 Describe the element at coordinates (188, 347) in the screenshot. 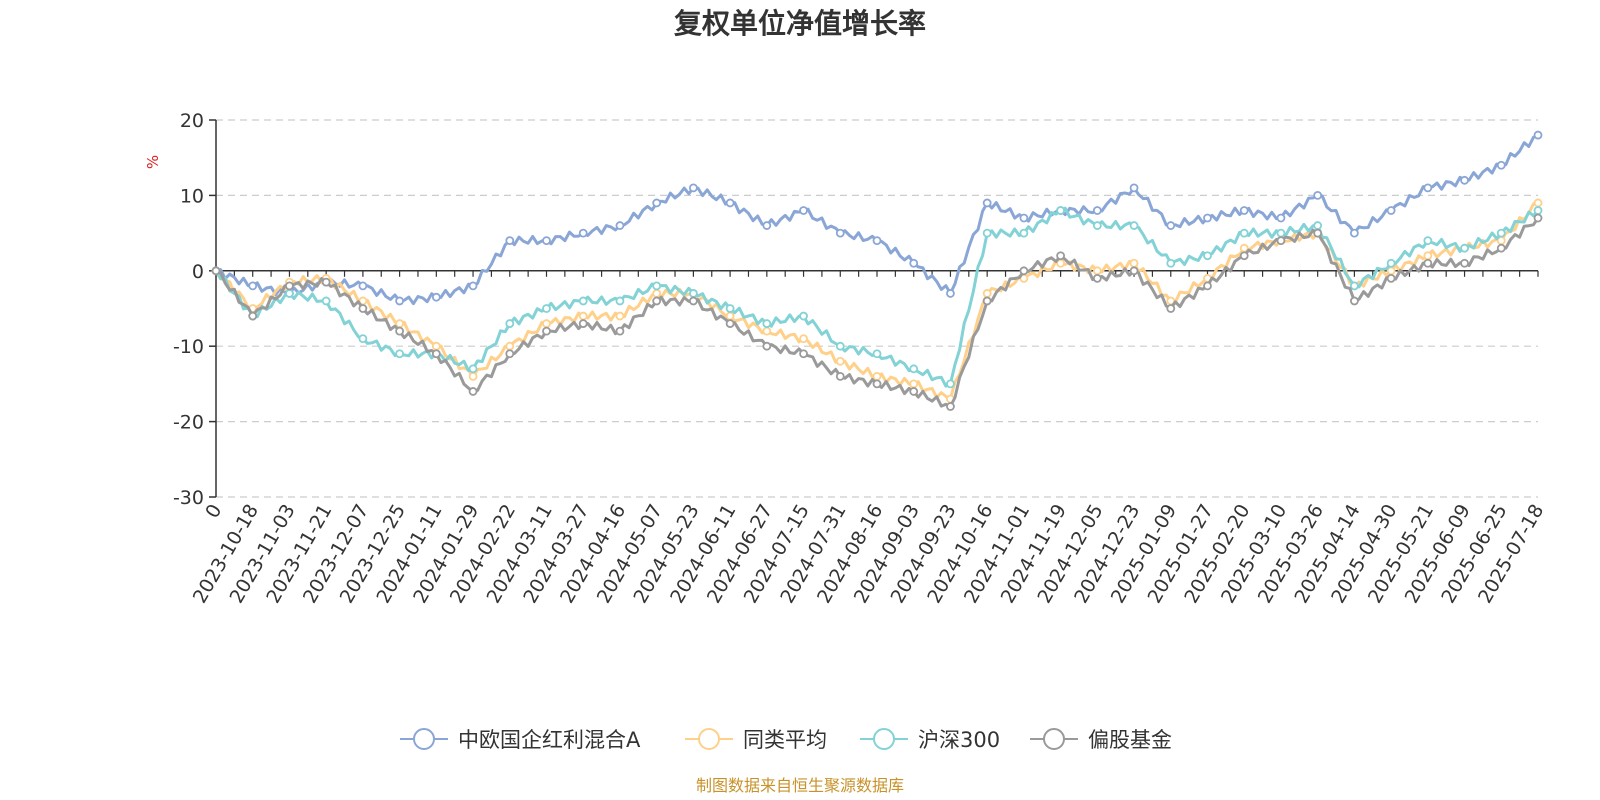

I see `y-tick-label: -10` at that location.